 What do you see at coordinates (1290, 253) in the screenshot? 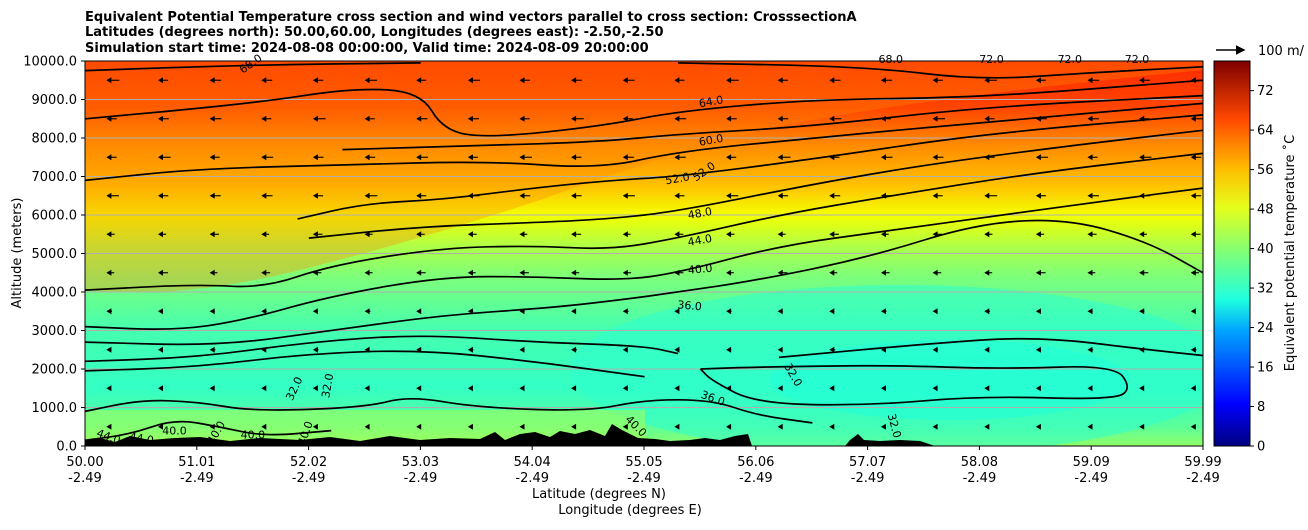
I see `colorbar-label: Equivalent potential temperature ˚C` at bounding box center [1290, 253].